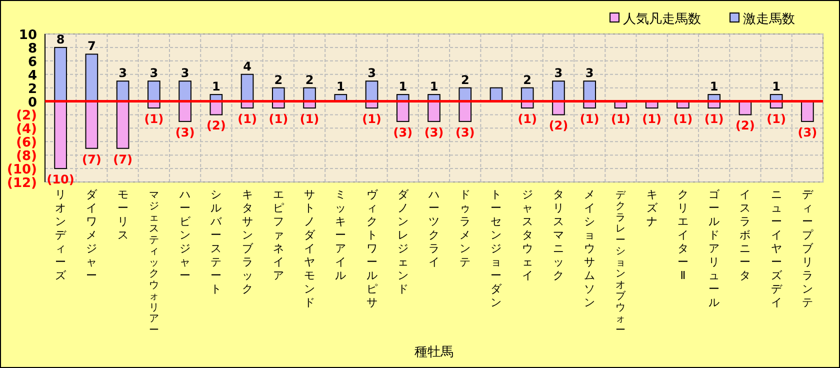 Image resolution: width=840 pixels, height=368 pixels. I want to click on legend-label: 激走馬数, so click(769, 19).